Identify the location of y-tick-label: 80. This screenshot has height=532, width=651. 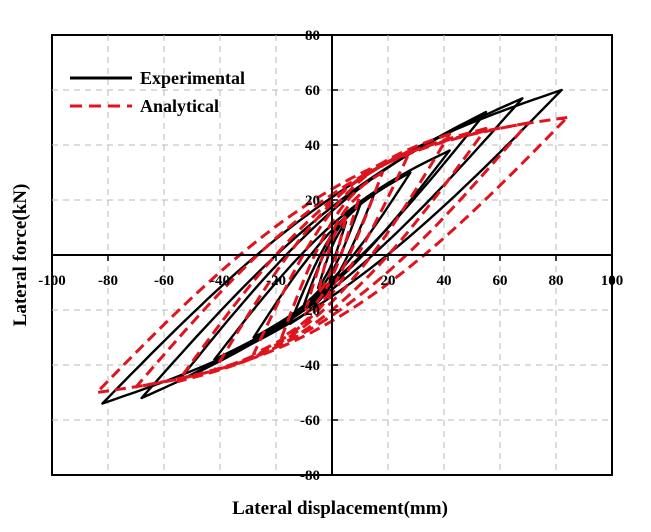
(312, 36).